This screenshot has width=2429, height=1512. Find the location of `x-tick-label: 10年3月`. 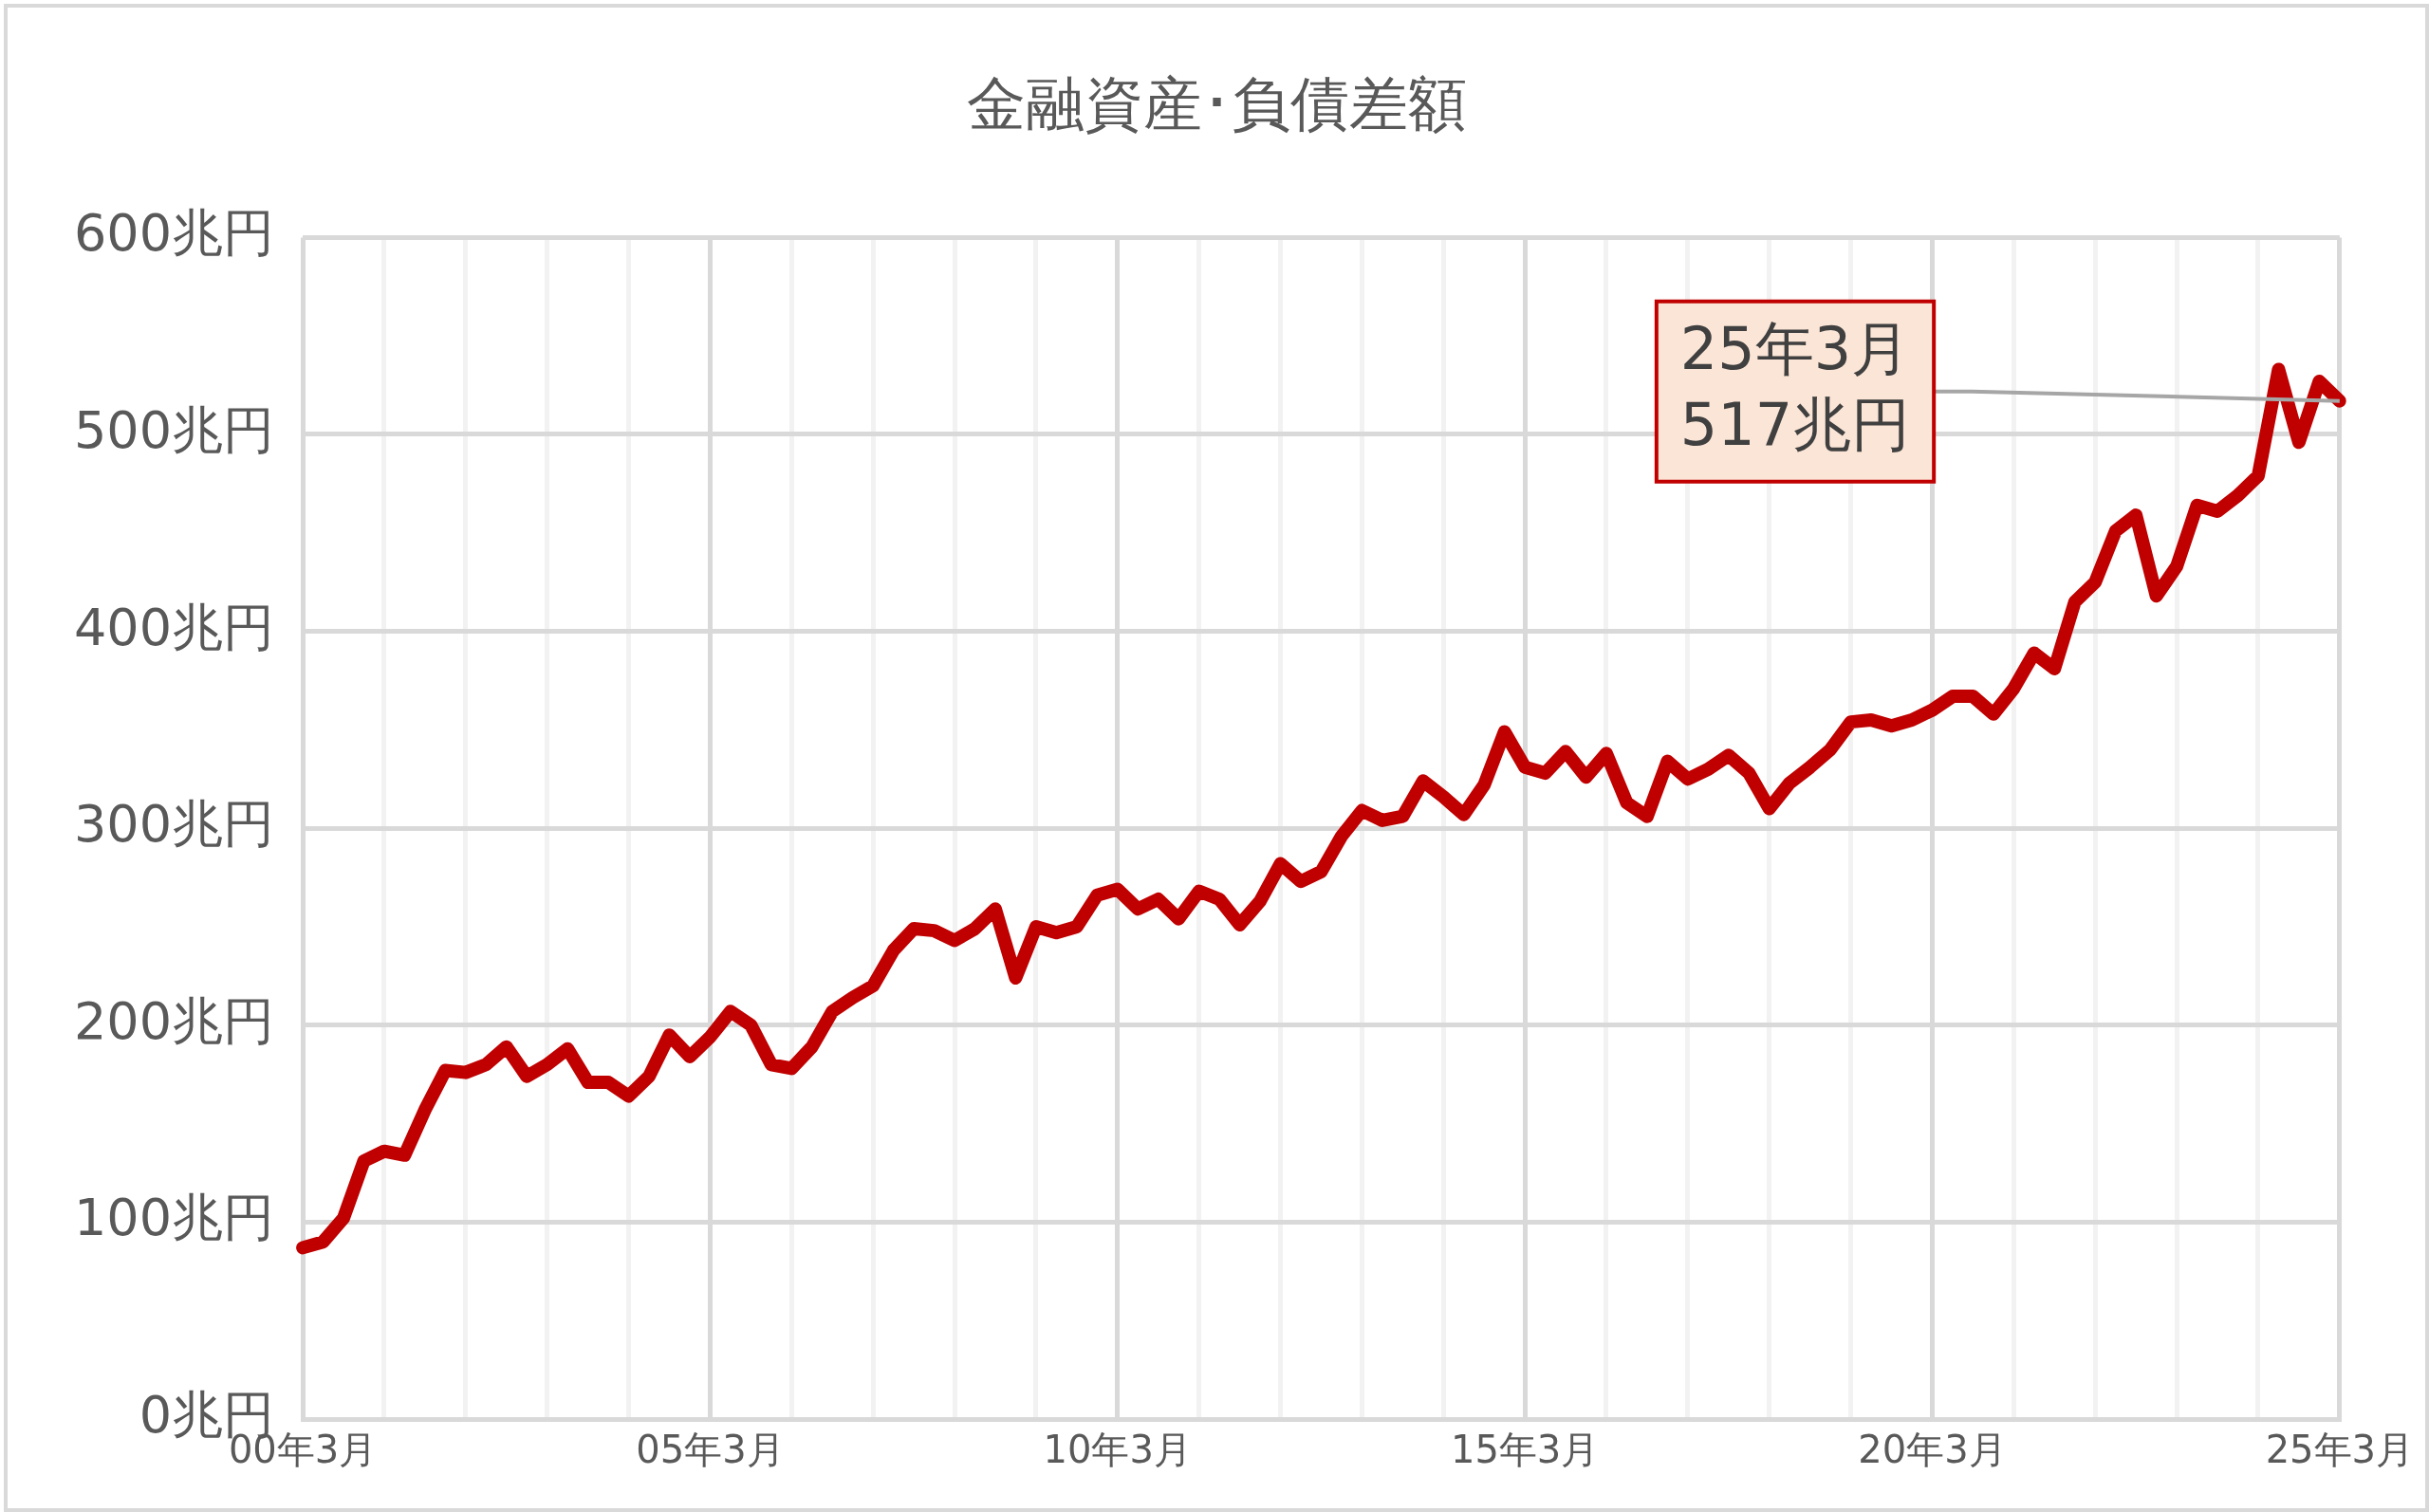

x-tick-label: 10年3月 is located at coordinates (1117, 1450).